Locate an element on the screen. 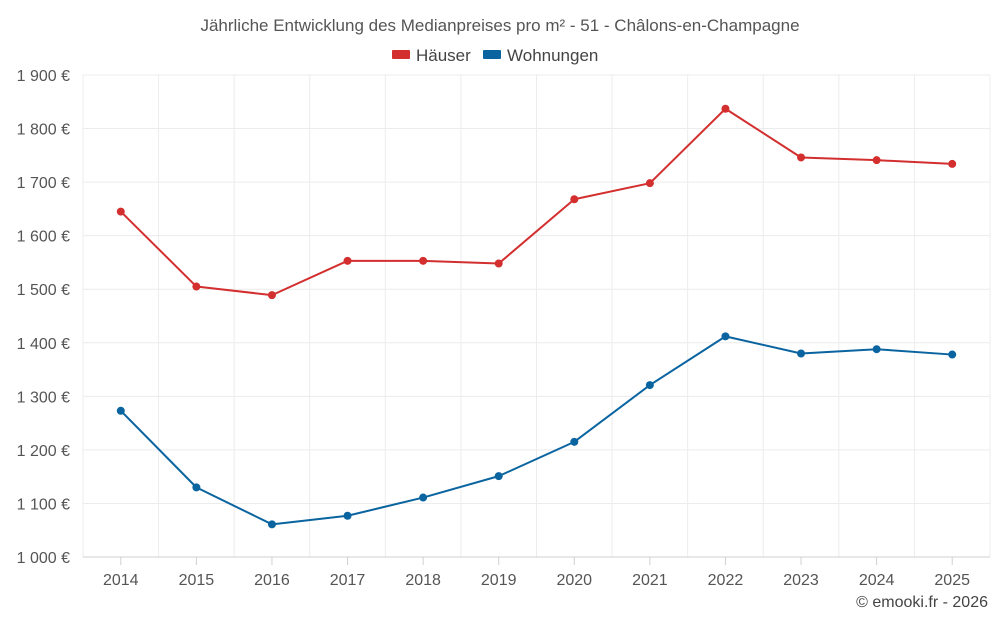  y-tick-label: 1 700 € is located at coordinates (43, 183).